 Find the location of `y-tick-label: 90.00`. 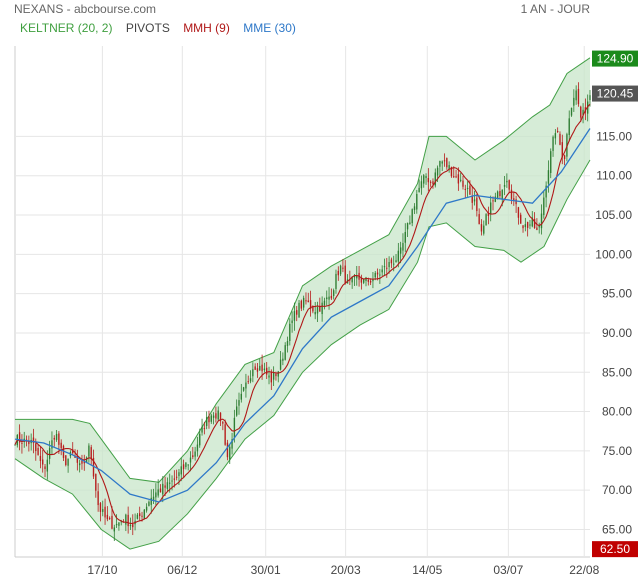

y-tick-label: 90.00 is located at coordinates (617, 333).